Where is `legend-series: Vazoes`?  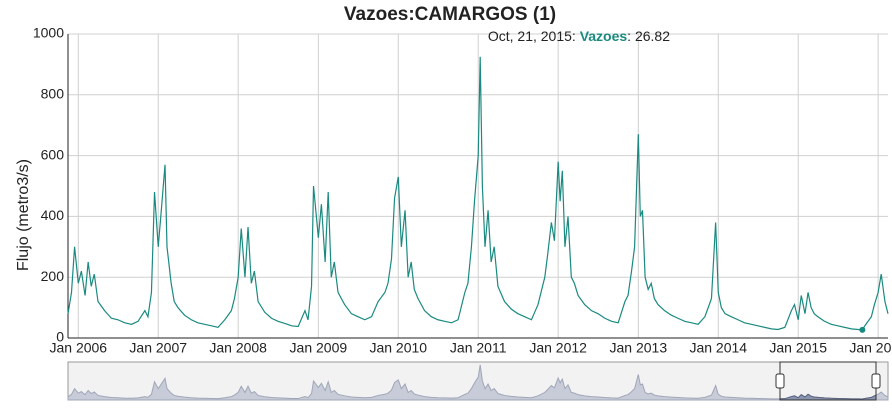 legend-series: Vazoes is located at coordinates (604, 36).